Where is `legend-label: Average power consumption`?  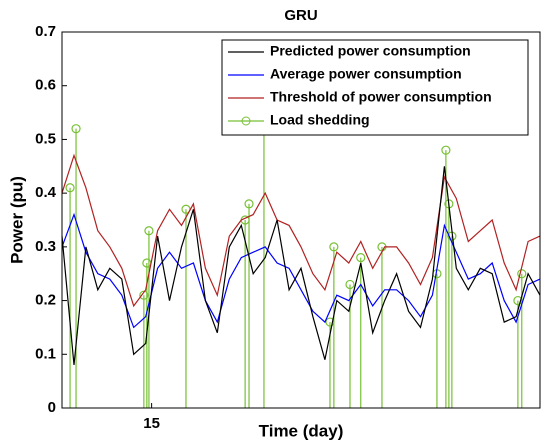 legend-label: Average power consumption is located at coordinates (366, 74).